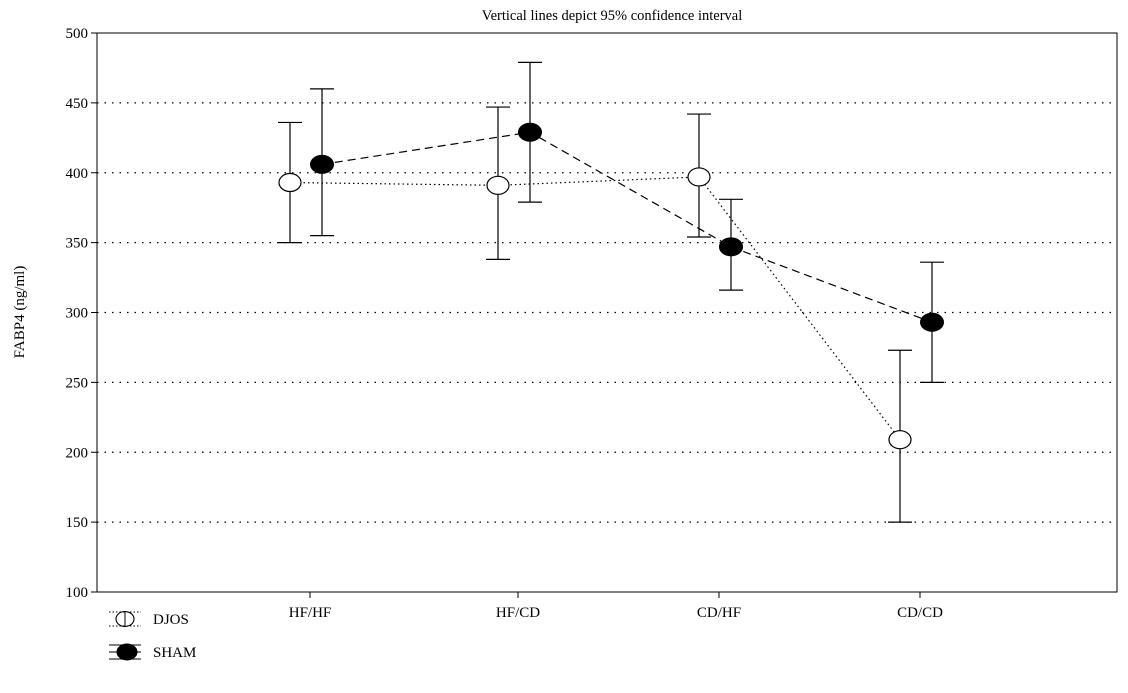 This screenshot has width=1128, height=693. I want to click on x-tick-label: CD/CD, so click(920, 613).